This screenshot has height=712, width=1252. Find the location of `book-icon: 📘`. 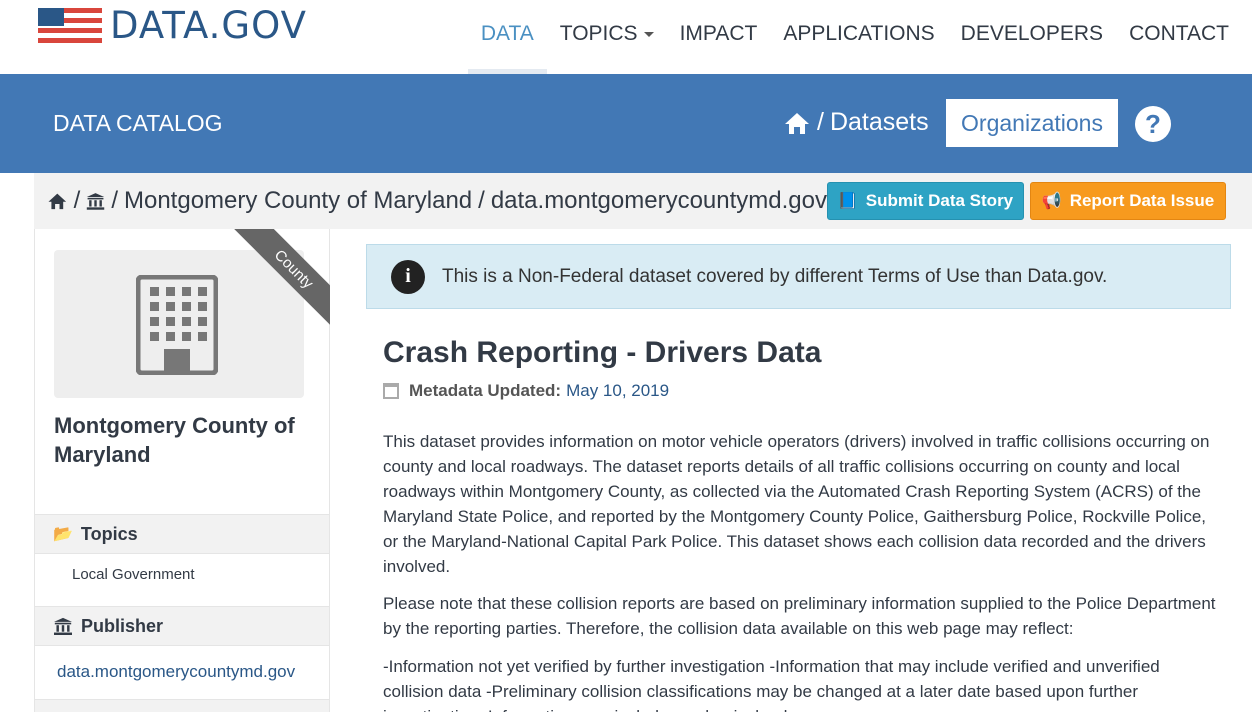

book-icon: 📘 is located at coordinates (847, 201).